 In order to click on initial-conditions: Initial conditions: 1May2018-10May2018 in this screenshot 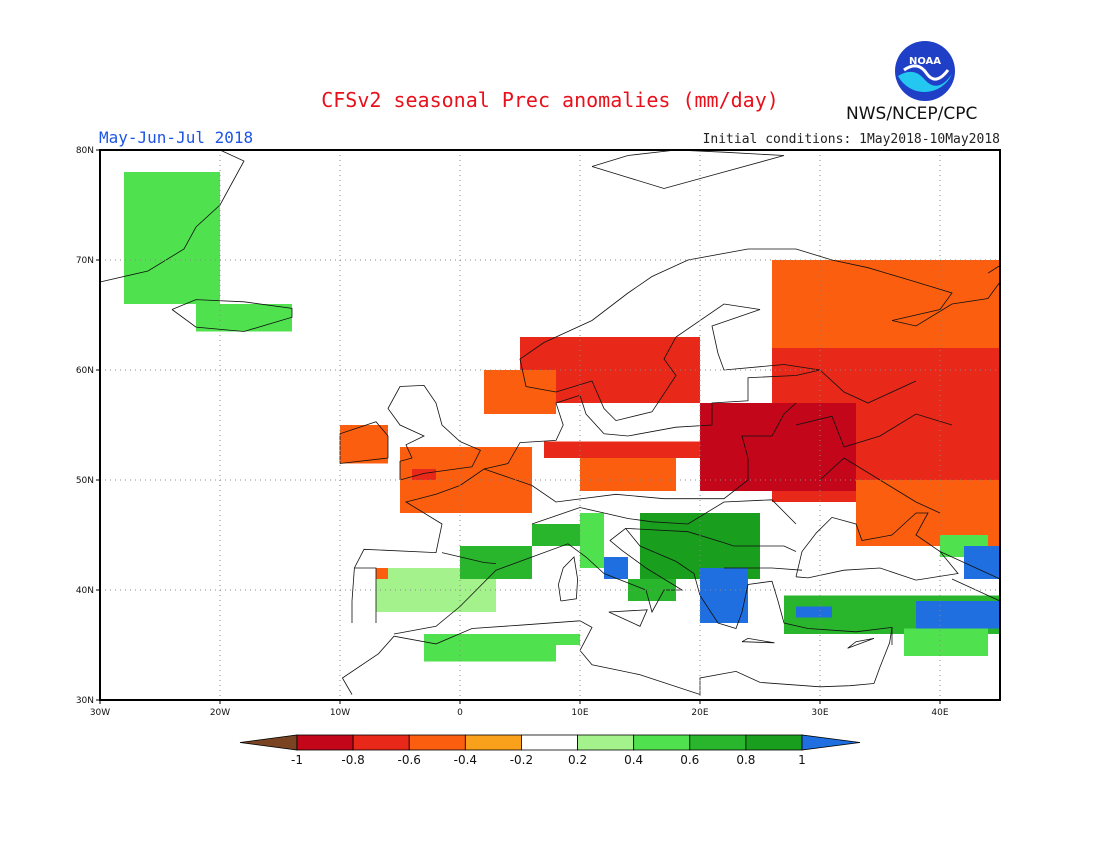, I will do `click(851, 139)`.